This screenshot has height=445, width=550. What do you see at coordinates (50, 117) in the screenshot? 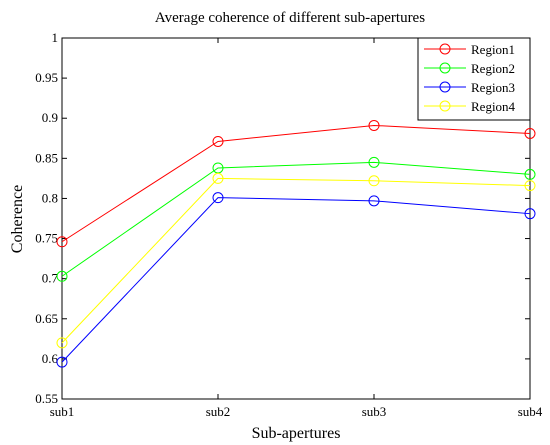
I see `y-tick-label: 0.9` at bounding box center [50, 117].